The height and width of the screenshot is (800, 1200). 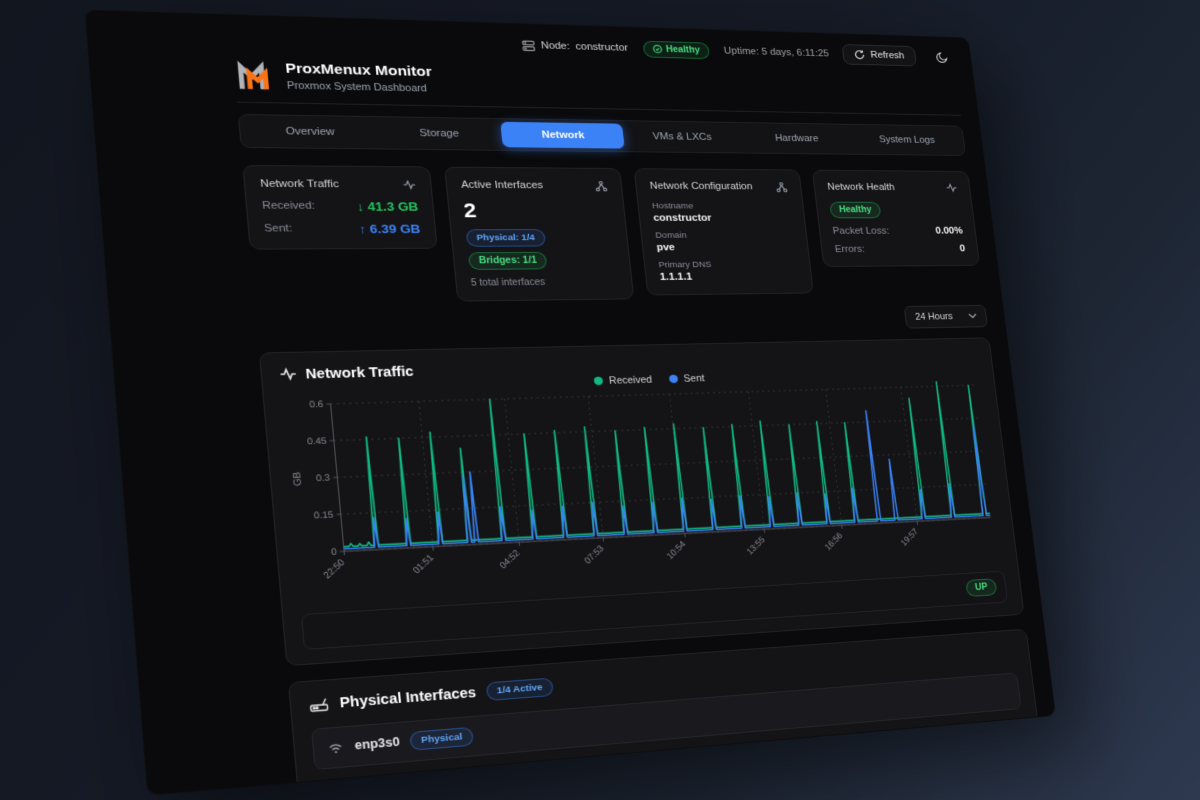 What do you see at coordinates (555, 46) in the screenshot?
I see `node-label: Node:` at bounding box center [555, 46].